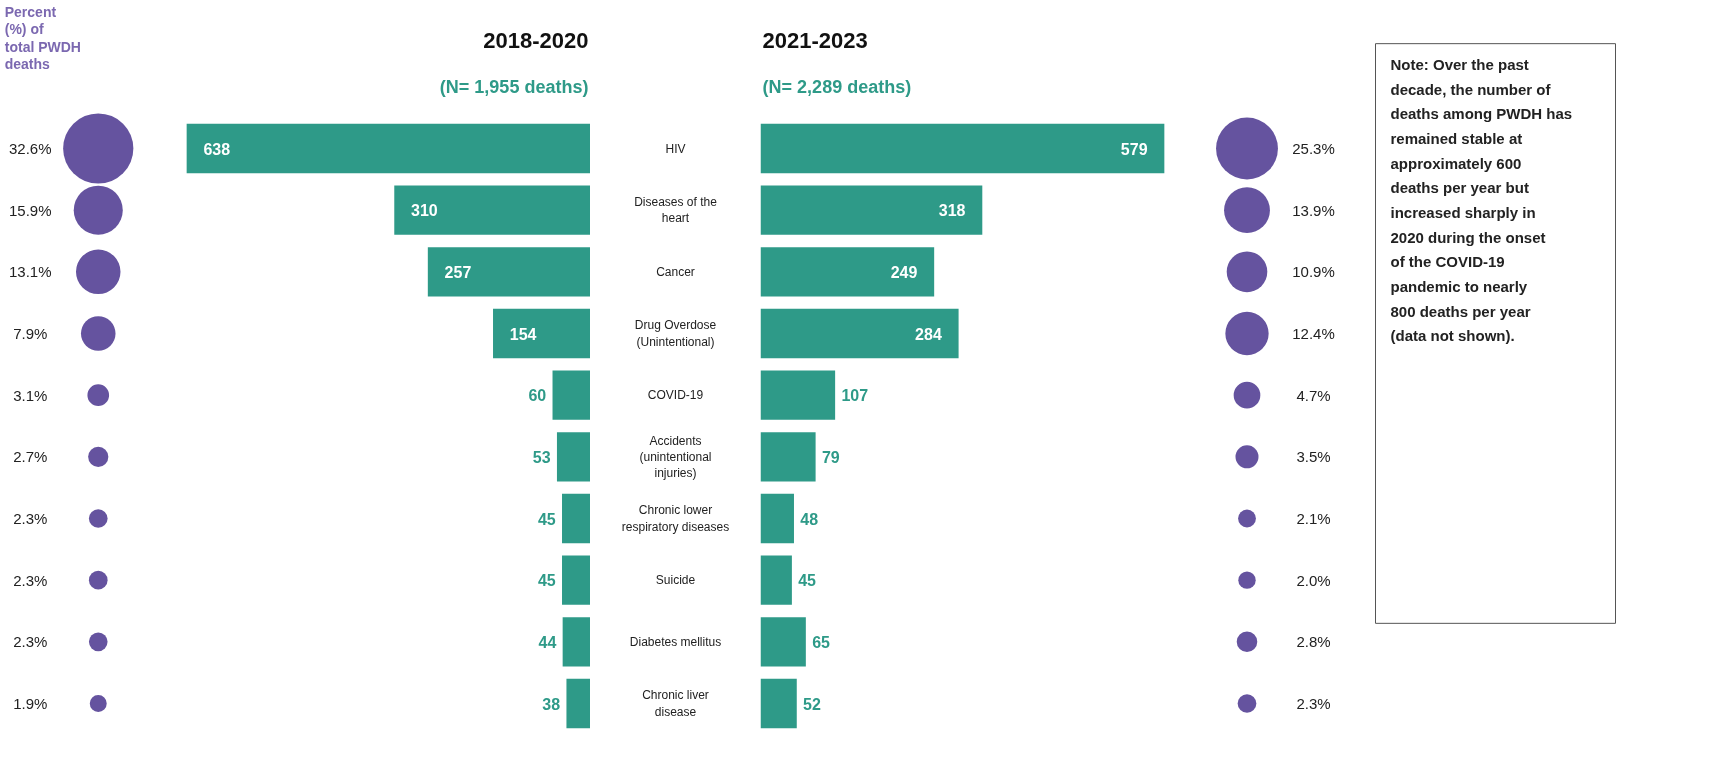 The width and height of the screenshot is (1733, 767). What do you see at coordinates (424, 211) in the screenshot?
I see `data-label: 310` at bounding box center [424, 211].